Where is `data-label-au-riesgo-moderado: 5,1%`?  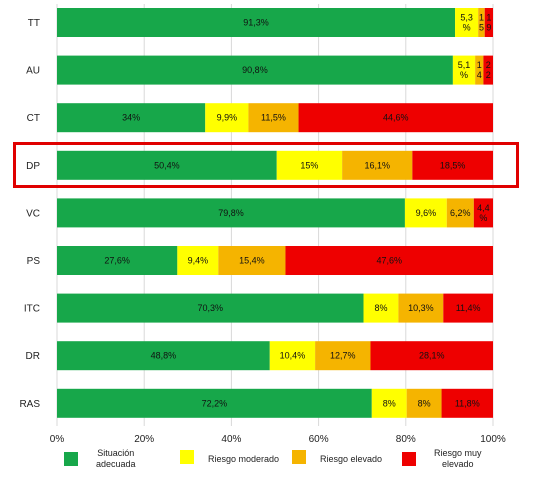 data-label-au-riesgo-moderado: 5,1% is located at coordinates (464, 70).